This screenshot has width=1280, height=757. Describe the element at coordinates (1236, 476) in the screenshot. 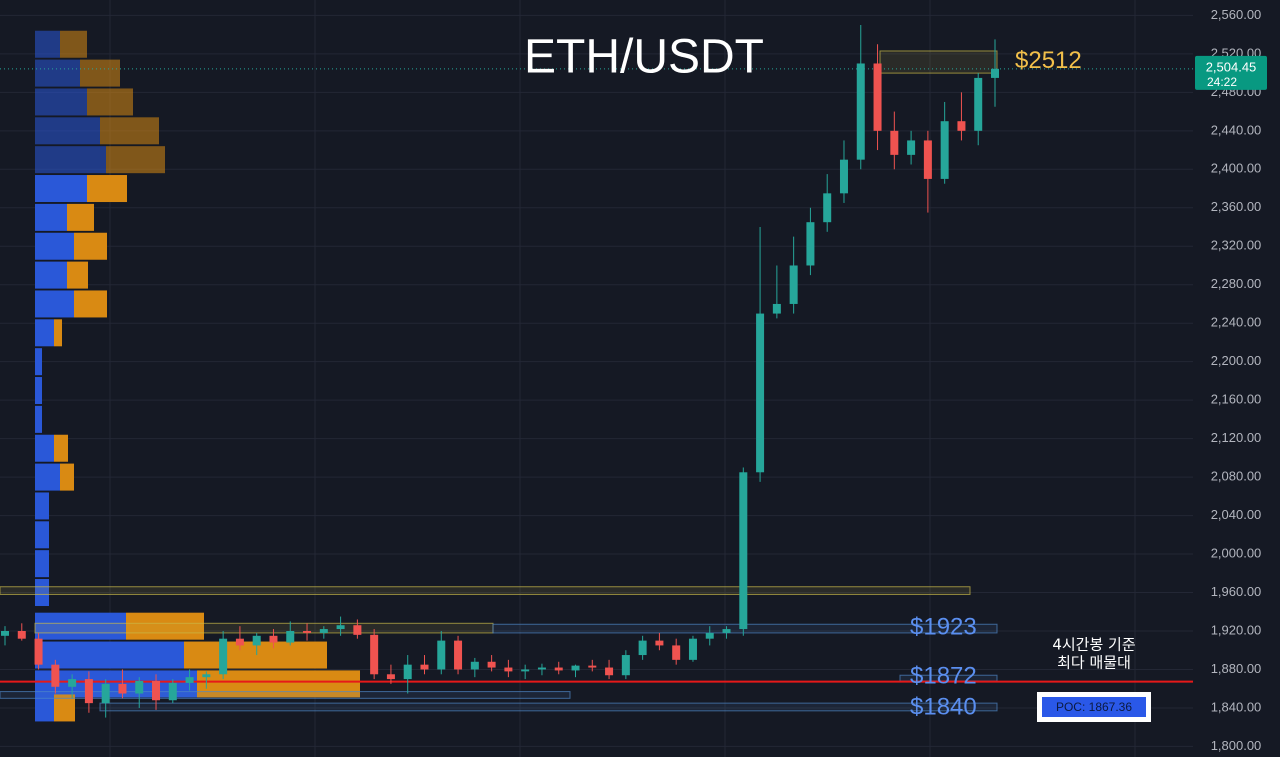

I see `y-tick-label: 2,080.00` at that location.